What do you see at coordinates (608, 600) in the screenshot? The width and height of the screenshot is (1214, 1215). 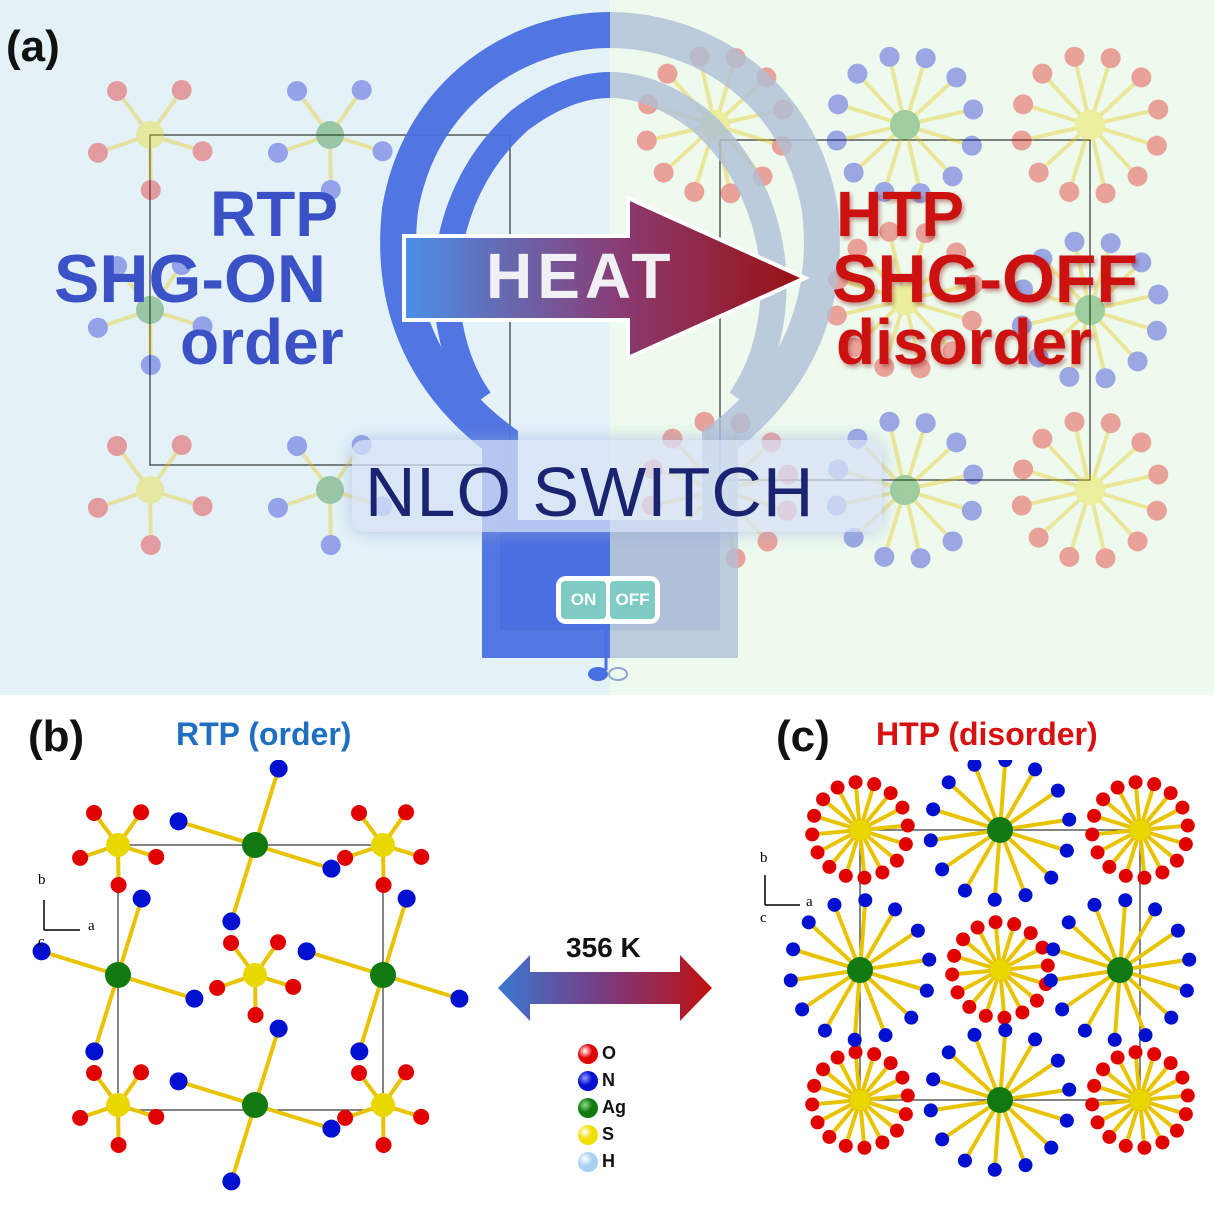 I see `on-off-switch: ON OFF` at bounding box center [608, 600].